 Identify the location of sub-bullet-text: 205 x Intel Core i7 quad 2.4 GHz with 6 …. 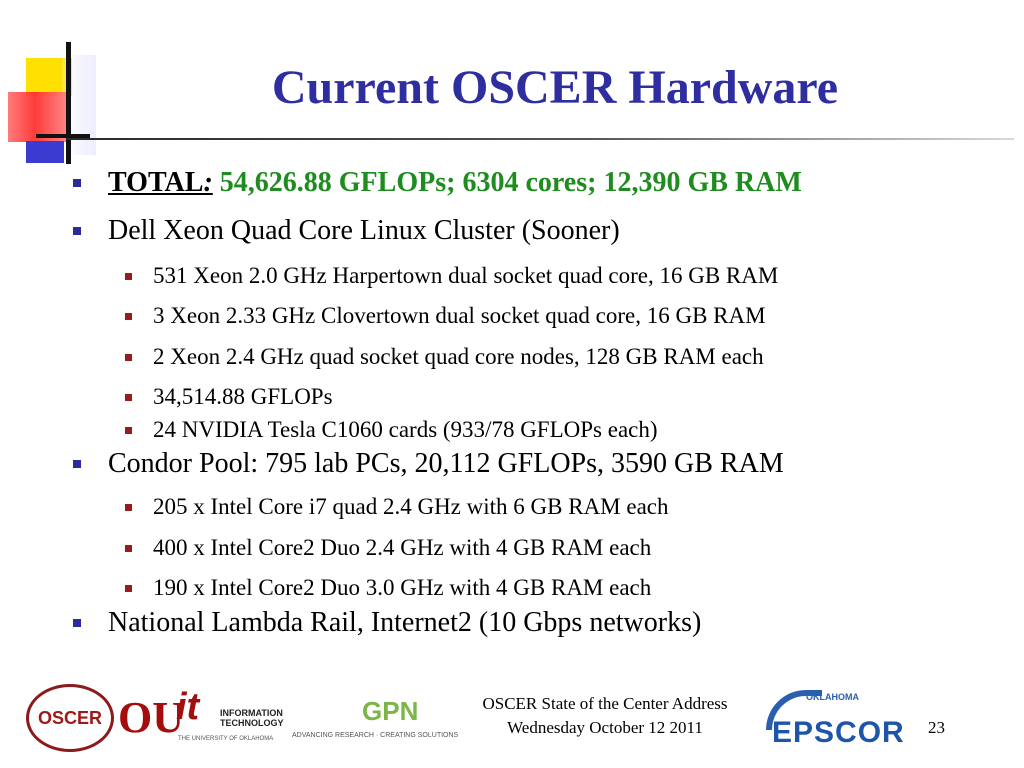
(411, 506).